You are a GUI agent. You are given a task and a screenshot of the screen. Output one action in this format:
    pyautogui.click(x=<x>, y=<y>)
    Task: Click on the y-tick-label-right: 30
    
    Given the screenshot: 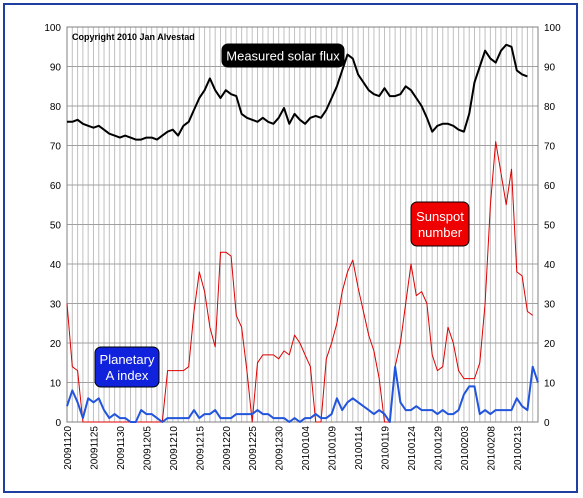 What is the action you would take?
    pyautogui.click(x=550, y=305)
    